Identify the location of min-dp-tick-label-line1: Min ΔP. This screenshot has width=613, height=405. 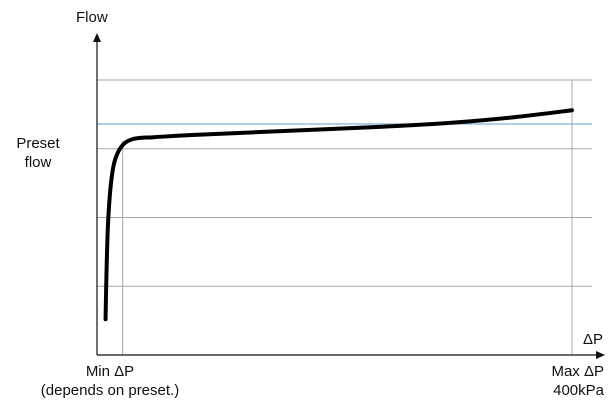
(110, 371).